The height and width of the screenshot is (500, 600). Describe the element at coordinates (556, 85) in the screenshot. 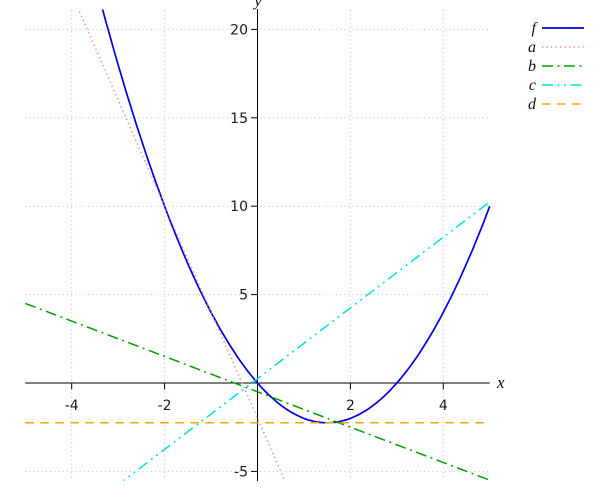

I see `legend-entry-c: c` at that location.